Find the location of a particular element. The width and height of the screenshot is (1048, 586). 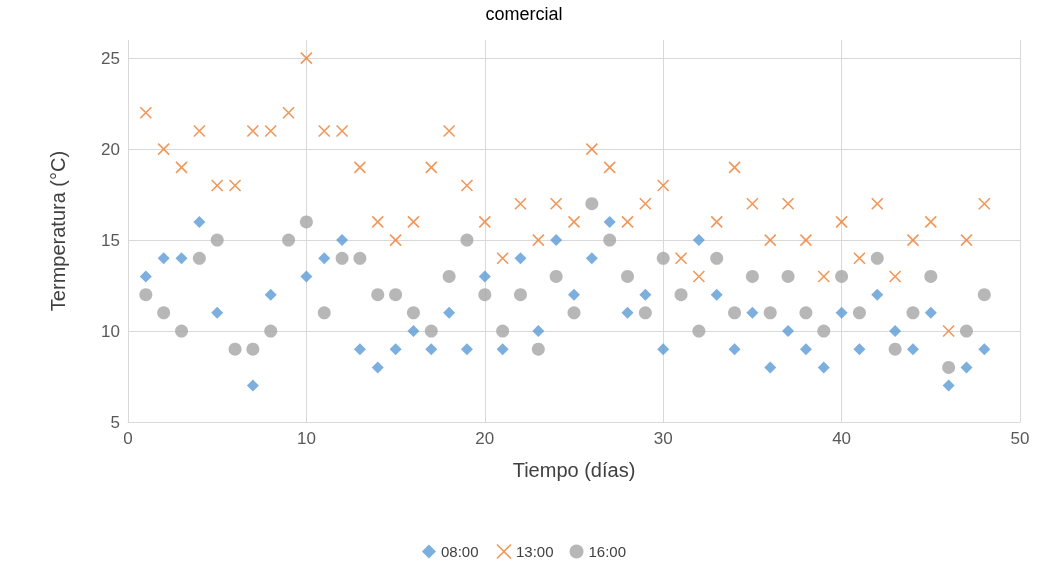

x-tick-label: 30 is located at coordinates (663, 438).